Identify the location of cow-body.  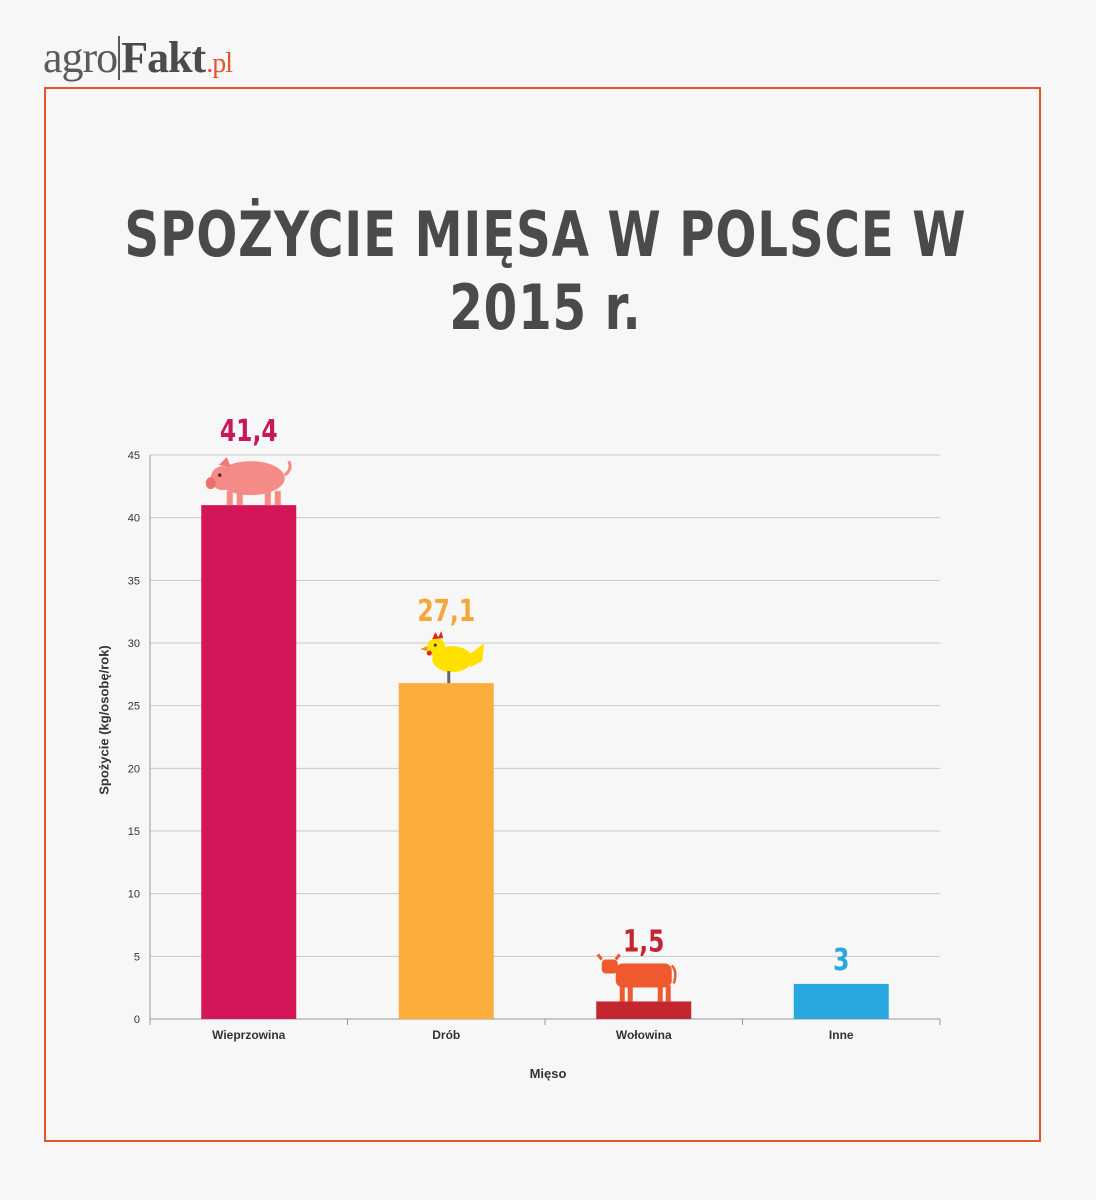
(643, 975).